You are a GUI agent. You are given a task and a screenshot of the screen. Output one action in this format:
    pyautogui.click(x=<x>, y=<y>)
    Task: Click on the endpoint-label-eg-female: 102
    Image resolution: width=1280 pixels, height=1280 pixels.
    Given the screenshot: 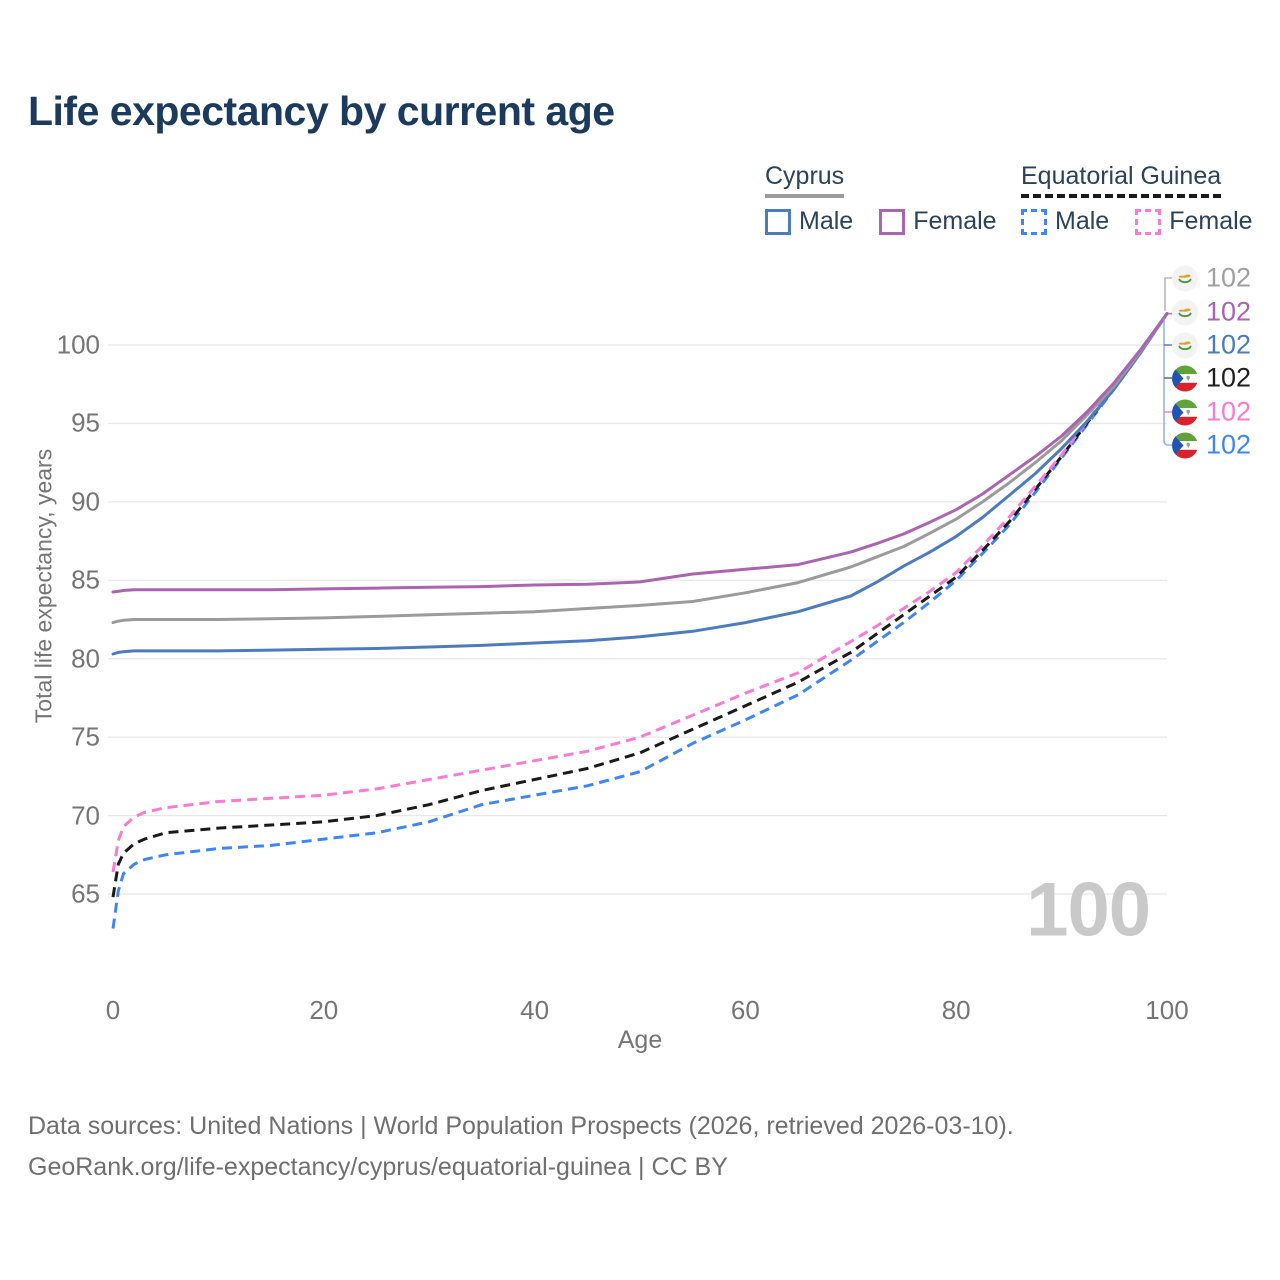 What is the action you would take?
    pyautogui.click(x=1211, y=412)
    